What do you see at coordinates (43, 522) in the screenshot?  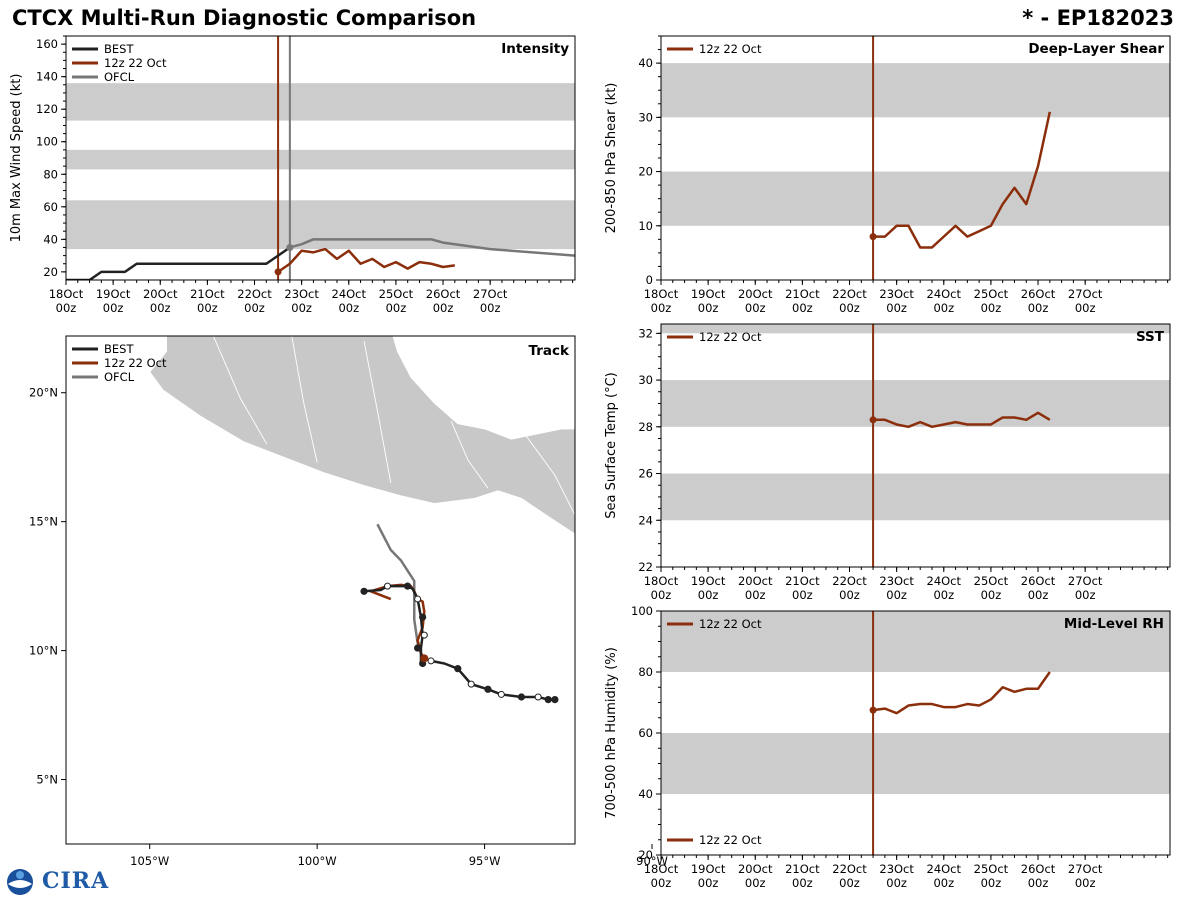 I see `y-tick-label: 15°N` at bounding box center [43, 522].